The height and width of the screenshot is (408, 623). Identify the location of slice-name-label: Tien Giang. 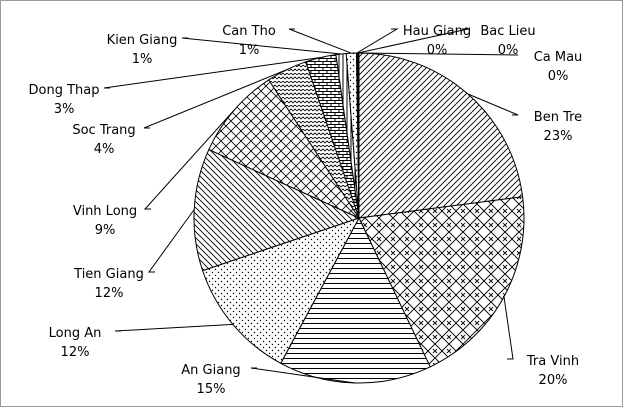
(108, 274).